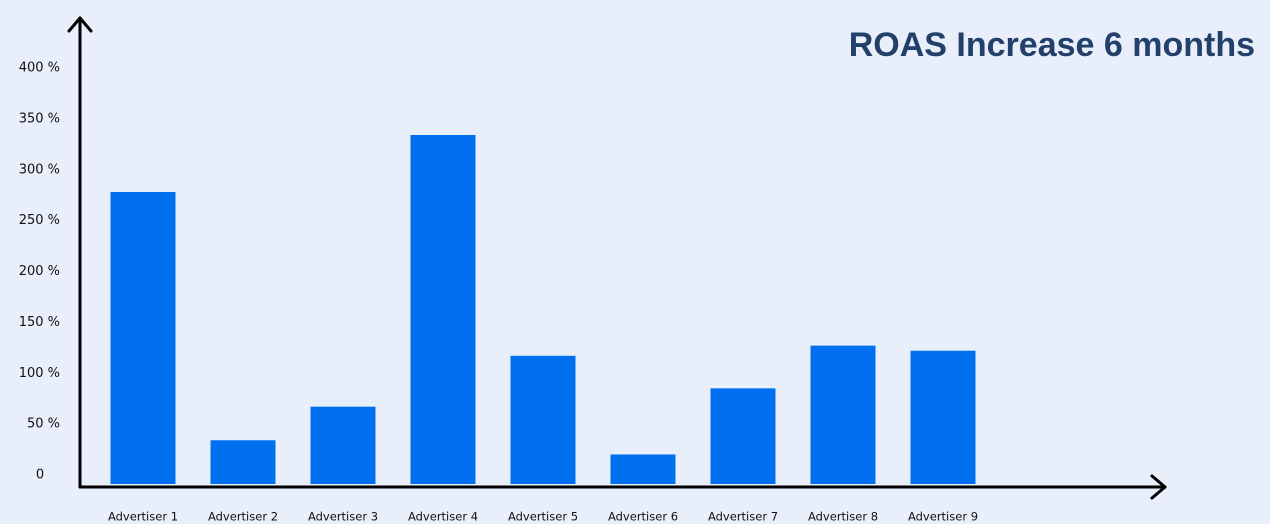 This screenshot has height=524, width=1270. Describe the element at coordinates (343, 517) in the screenshot. I see `x-tick-label: Advertiser 3` at that location.